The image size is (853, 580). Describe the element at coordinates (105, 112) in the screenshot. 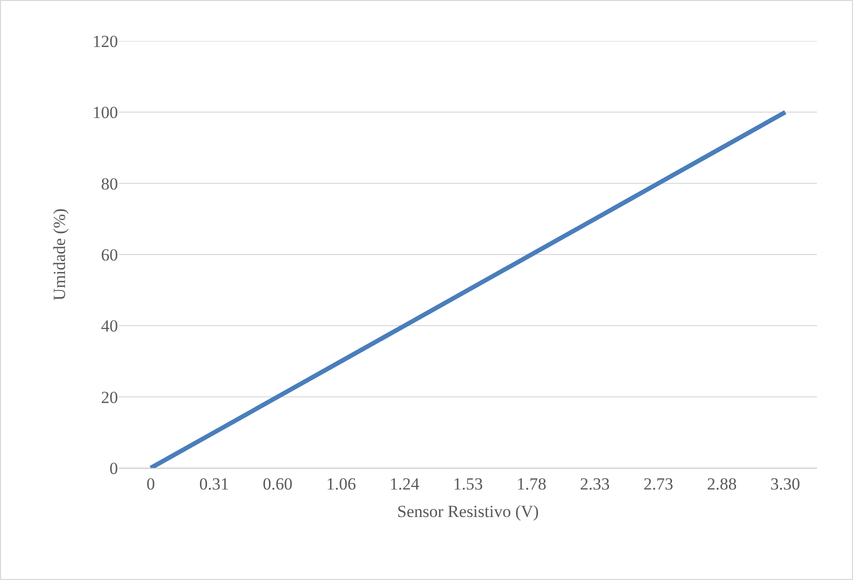

I see `y-tick-label: 100` at that location.